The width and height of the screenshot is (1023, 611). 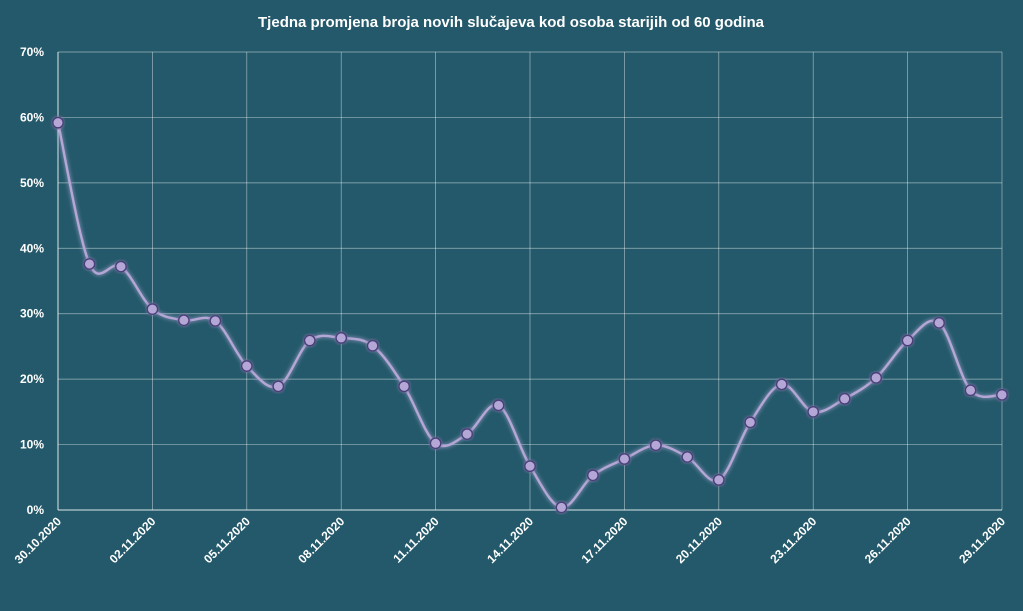 What do you see at coordinates (38, 540) in the screenshot?
I see `x-tick-label: 30.10.2020` at bounding box center [38, 540].